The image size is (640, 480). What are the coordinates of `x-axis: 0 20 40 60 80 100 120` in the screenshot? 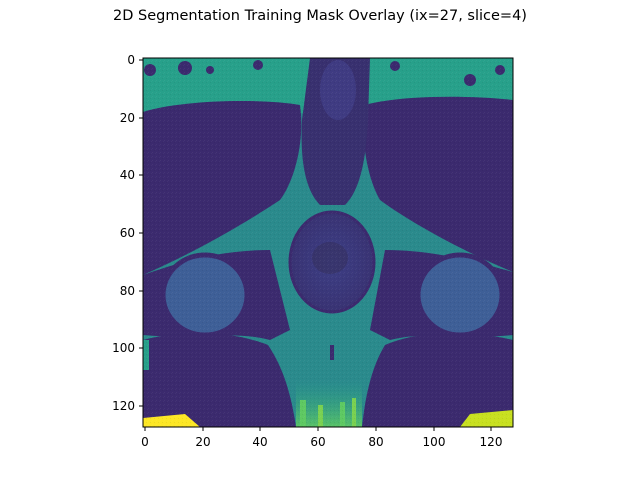 It's located at (321, 438).